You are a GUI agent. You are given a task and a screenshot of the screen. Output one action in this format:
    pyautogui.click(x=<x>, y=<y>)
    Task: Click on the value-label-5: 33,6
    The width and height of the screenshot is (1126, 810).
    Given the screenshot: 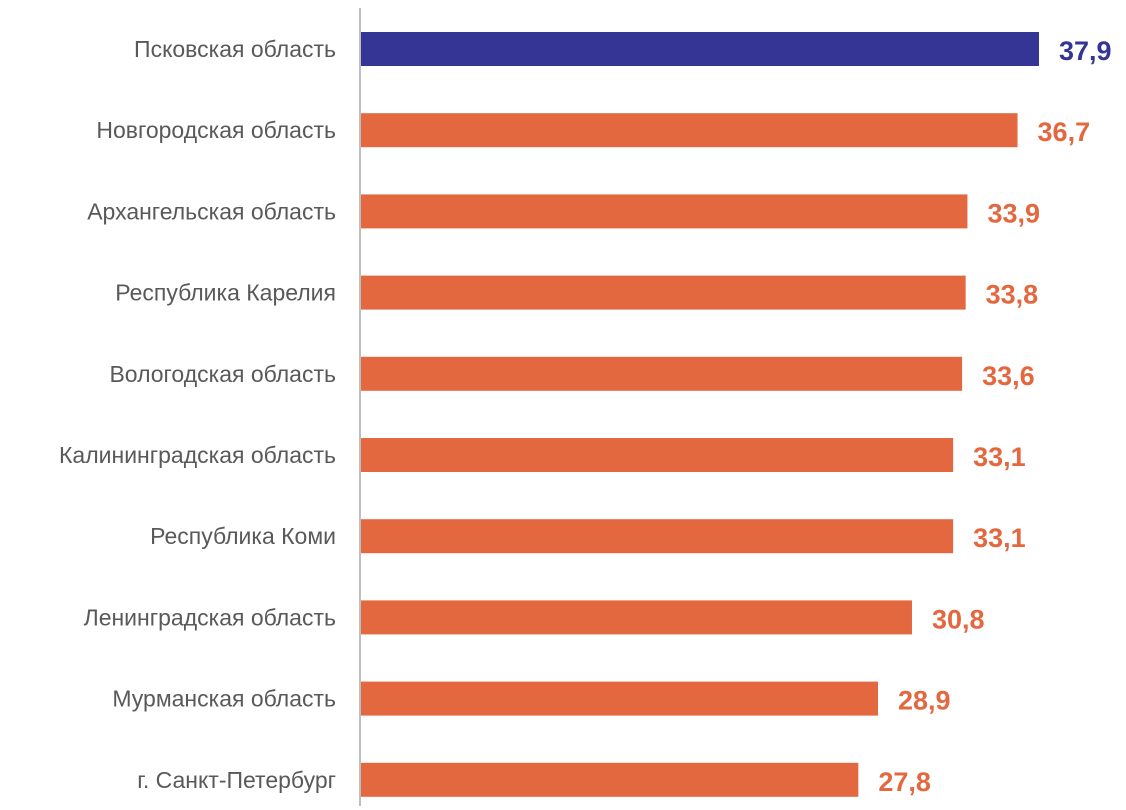 What is the action you would take?
    pyautogui.click(x=1008, y=376)
    